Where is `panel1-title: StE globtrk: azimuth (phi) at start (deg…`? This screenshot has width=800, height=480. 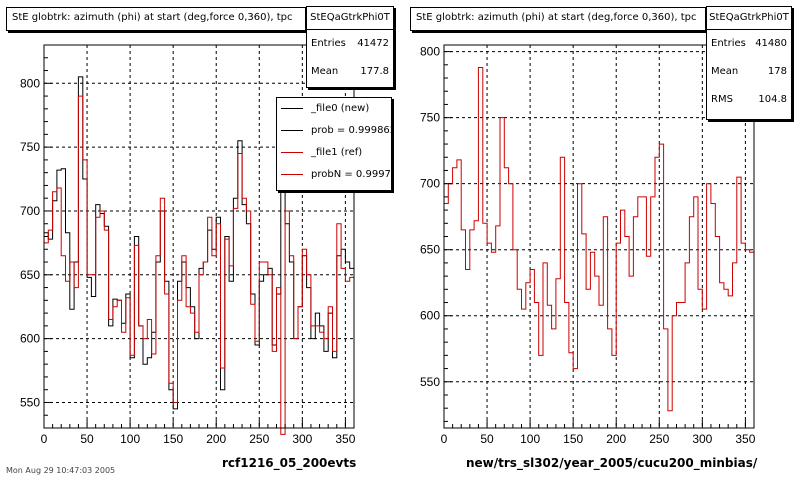 panel1-title: StE globtrk: azimuth (phi) at start (deg… is located at coordinates (152, 17).